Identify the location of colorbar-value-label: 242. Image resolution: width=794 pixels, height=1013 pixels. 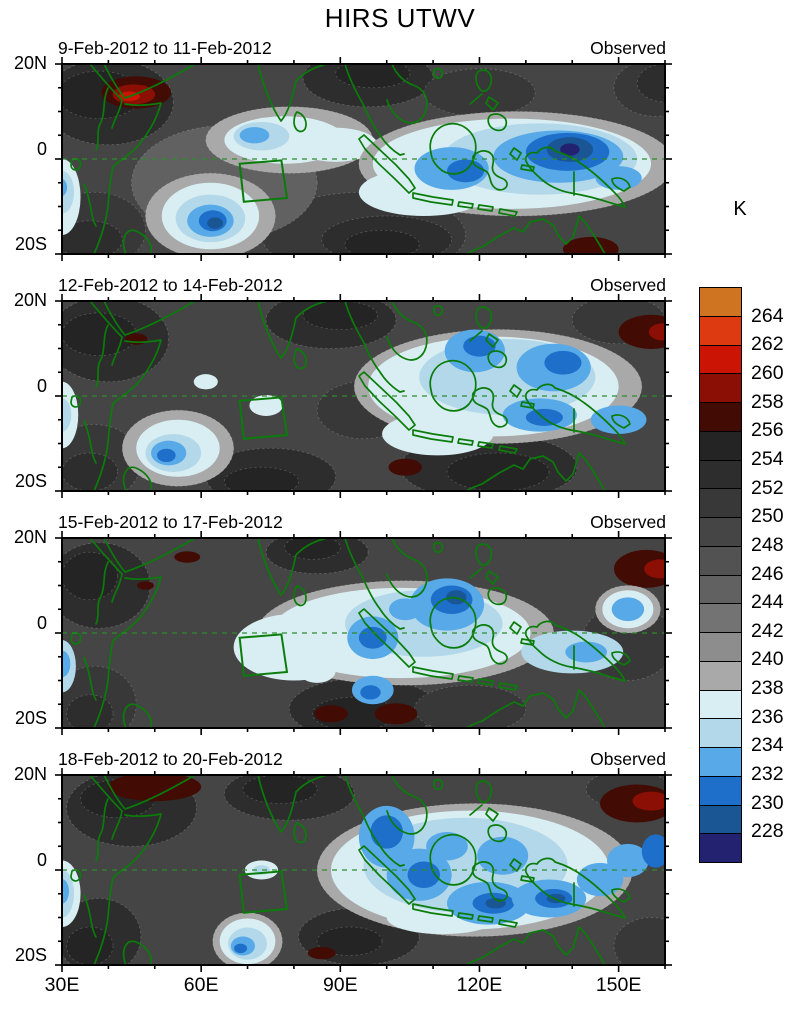
(767, 630).